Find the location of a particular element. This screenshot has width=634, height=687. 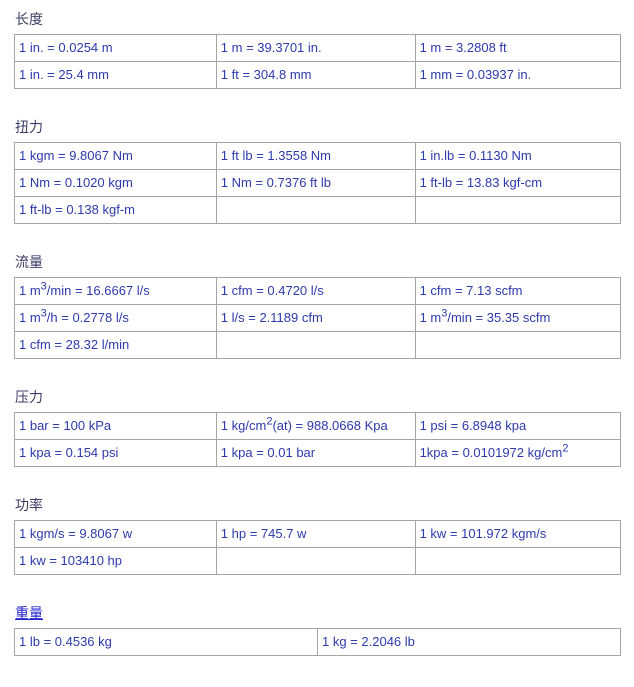

table-row: 1 lb = 0.4536 kg 1 kg = 2.2046 lb is located at coordinates (317, 642).